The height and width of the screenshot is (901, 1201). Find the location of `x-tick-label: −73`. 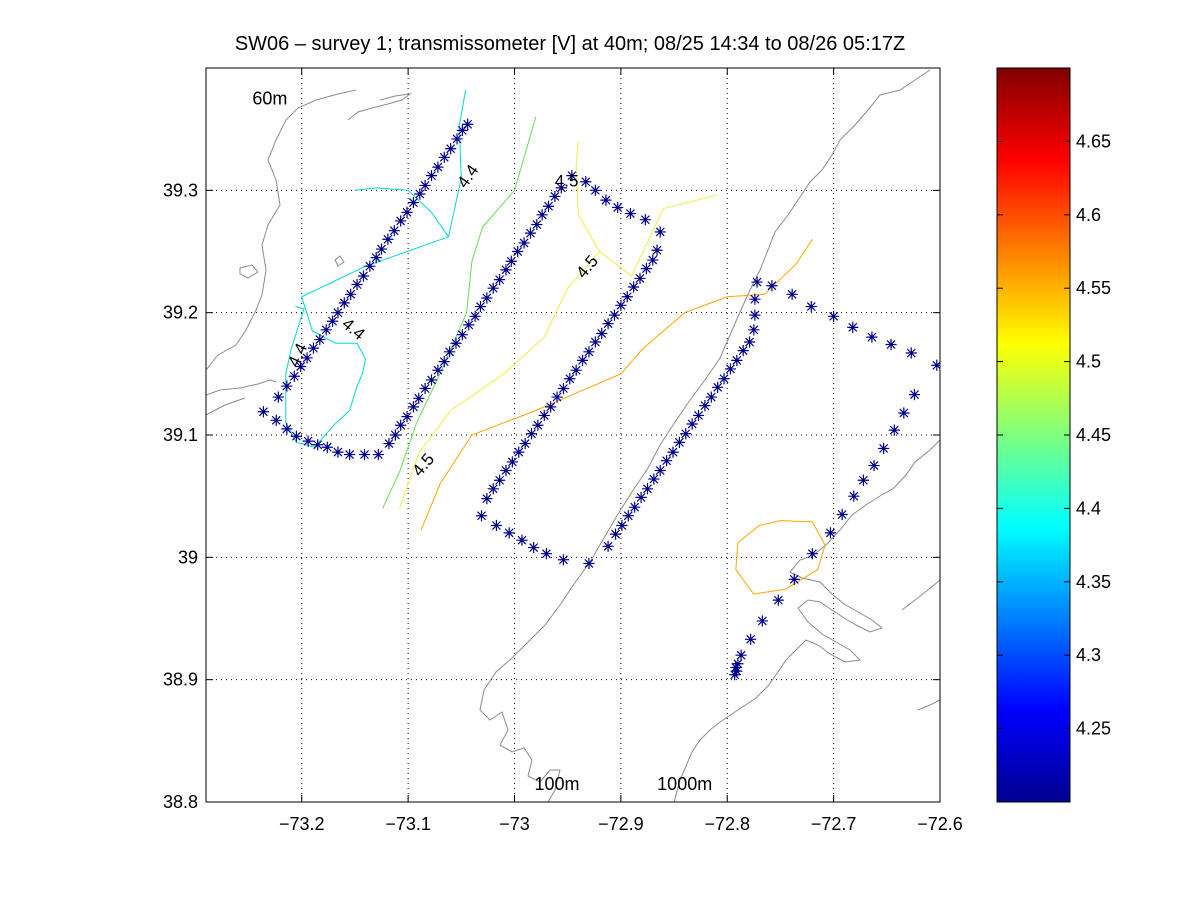

x-tick-label: −73 is located at coordinates (514, 824).